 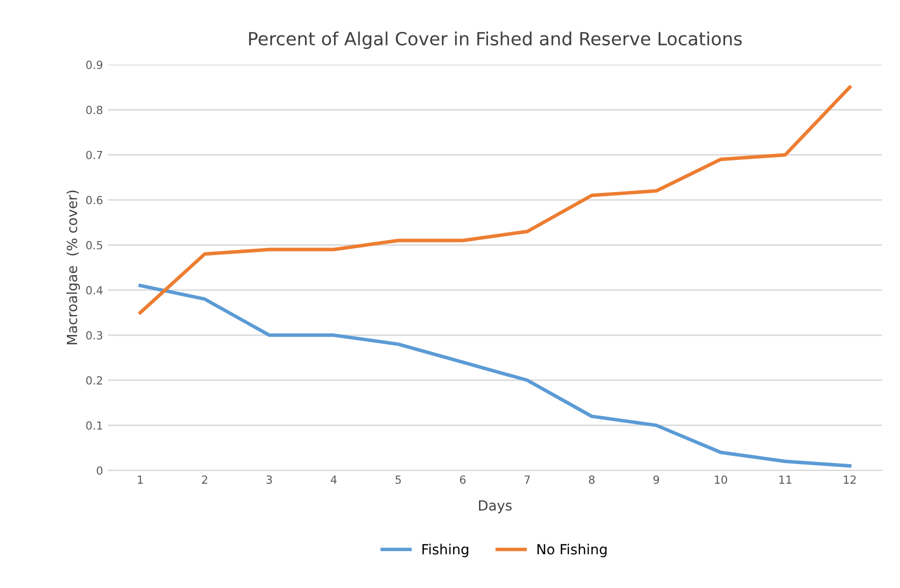 I want to click on y-tick-label: 0.4, so click(x=94, y=290).